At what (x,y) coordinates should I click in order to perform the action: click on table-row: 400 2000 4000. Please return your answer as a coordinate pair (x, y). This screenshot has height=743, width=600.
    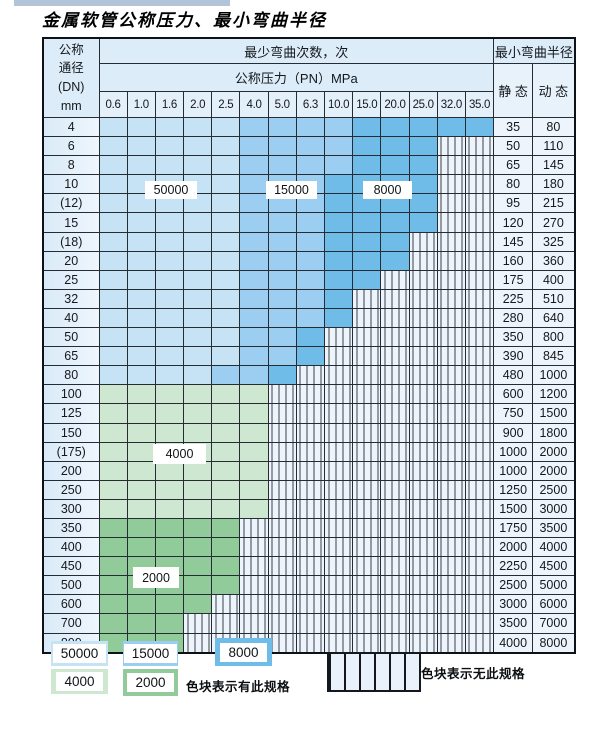
    Looking at the image, I should click on (309, 547).